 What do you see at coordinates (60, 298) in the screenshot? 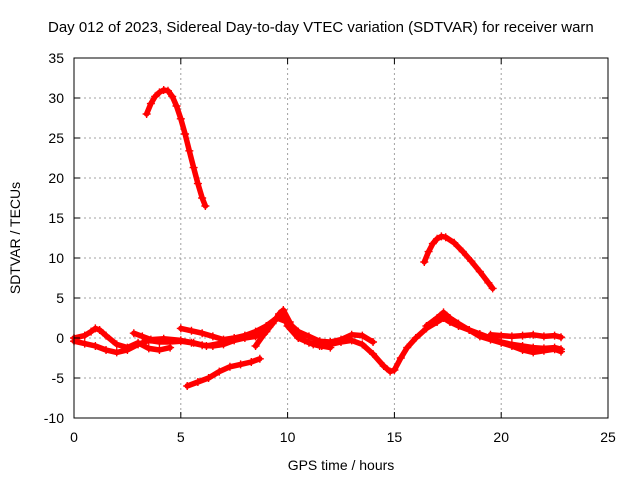
I see `y-tick-label: 5` at bounding box center [60, 298].